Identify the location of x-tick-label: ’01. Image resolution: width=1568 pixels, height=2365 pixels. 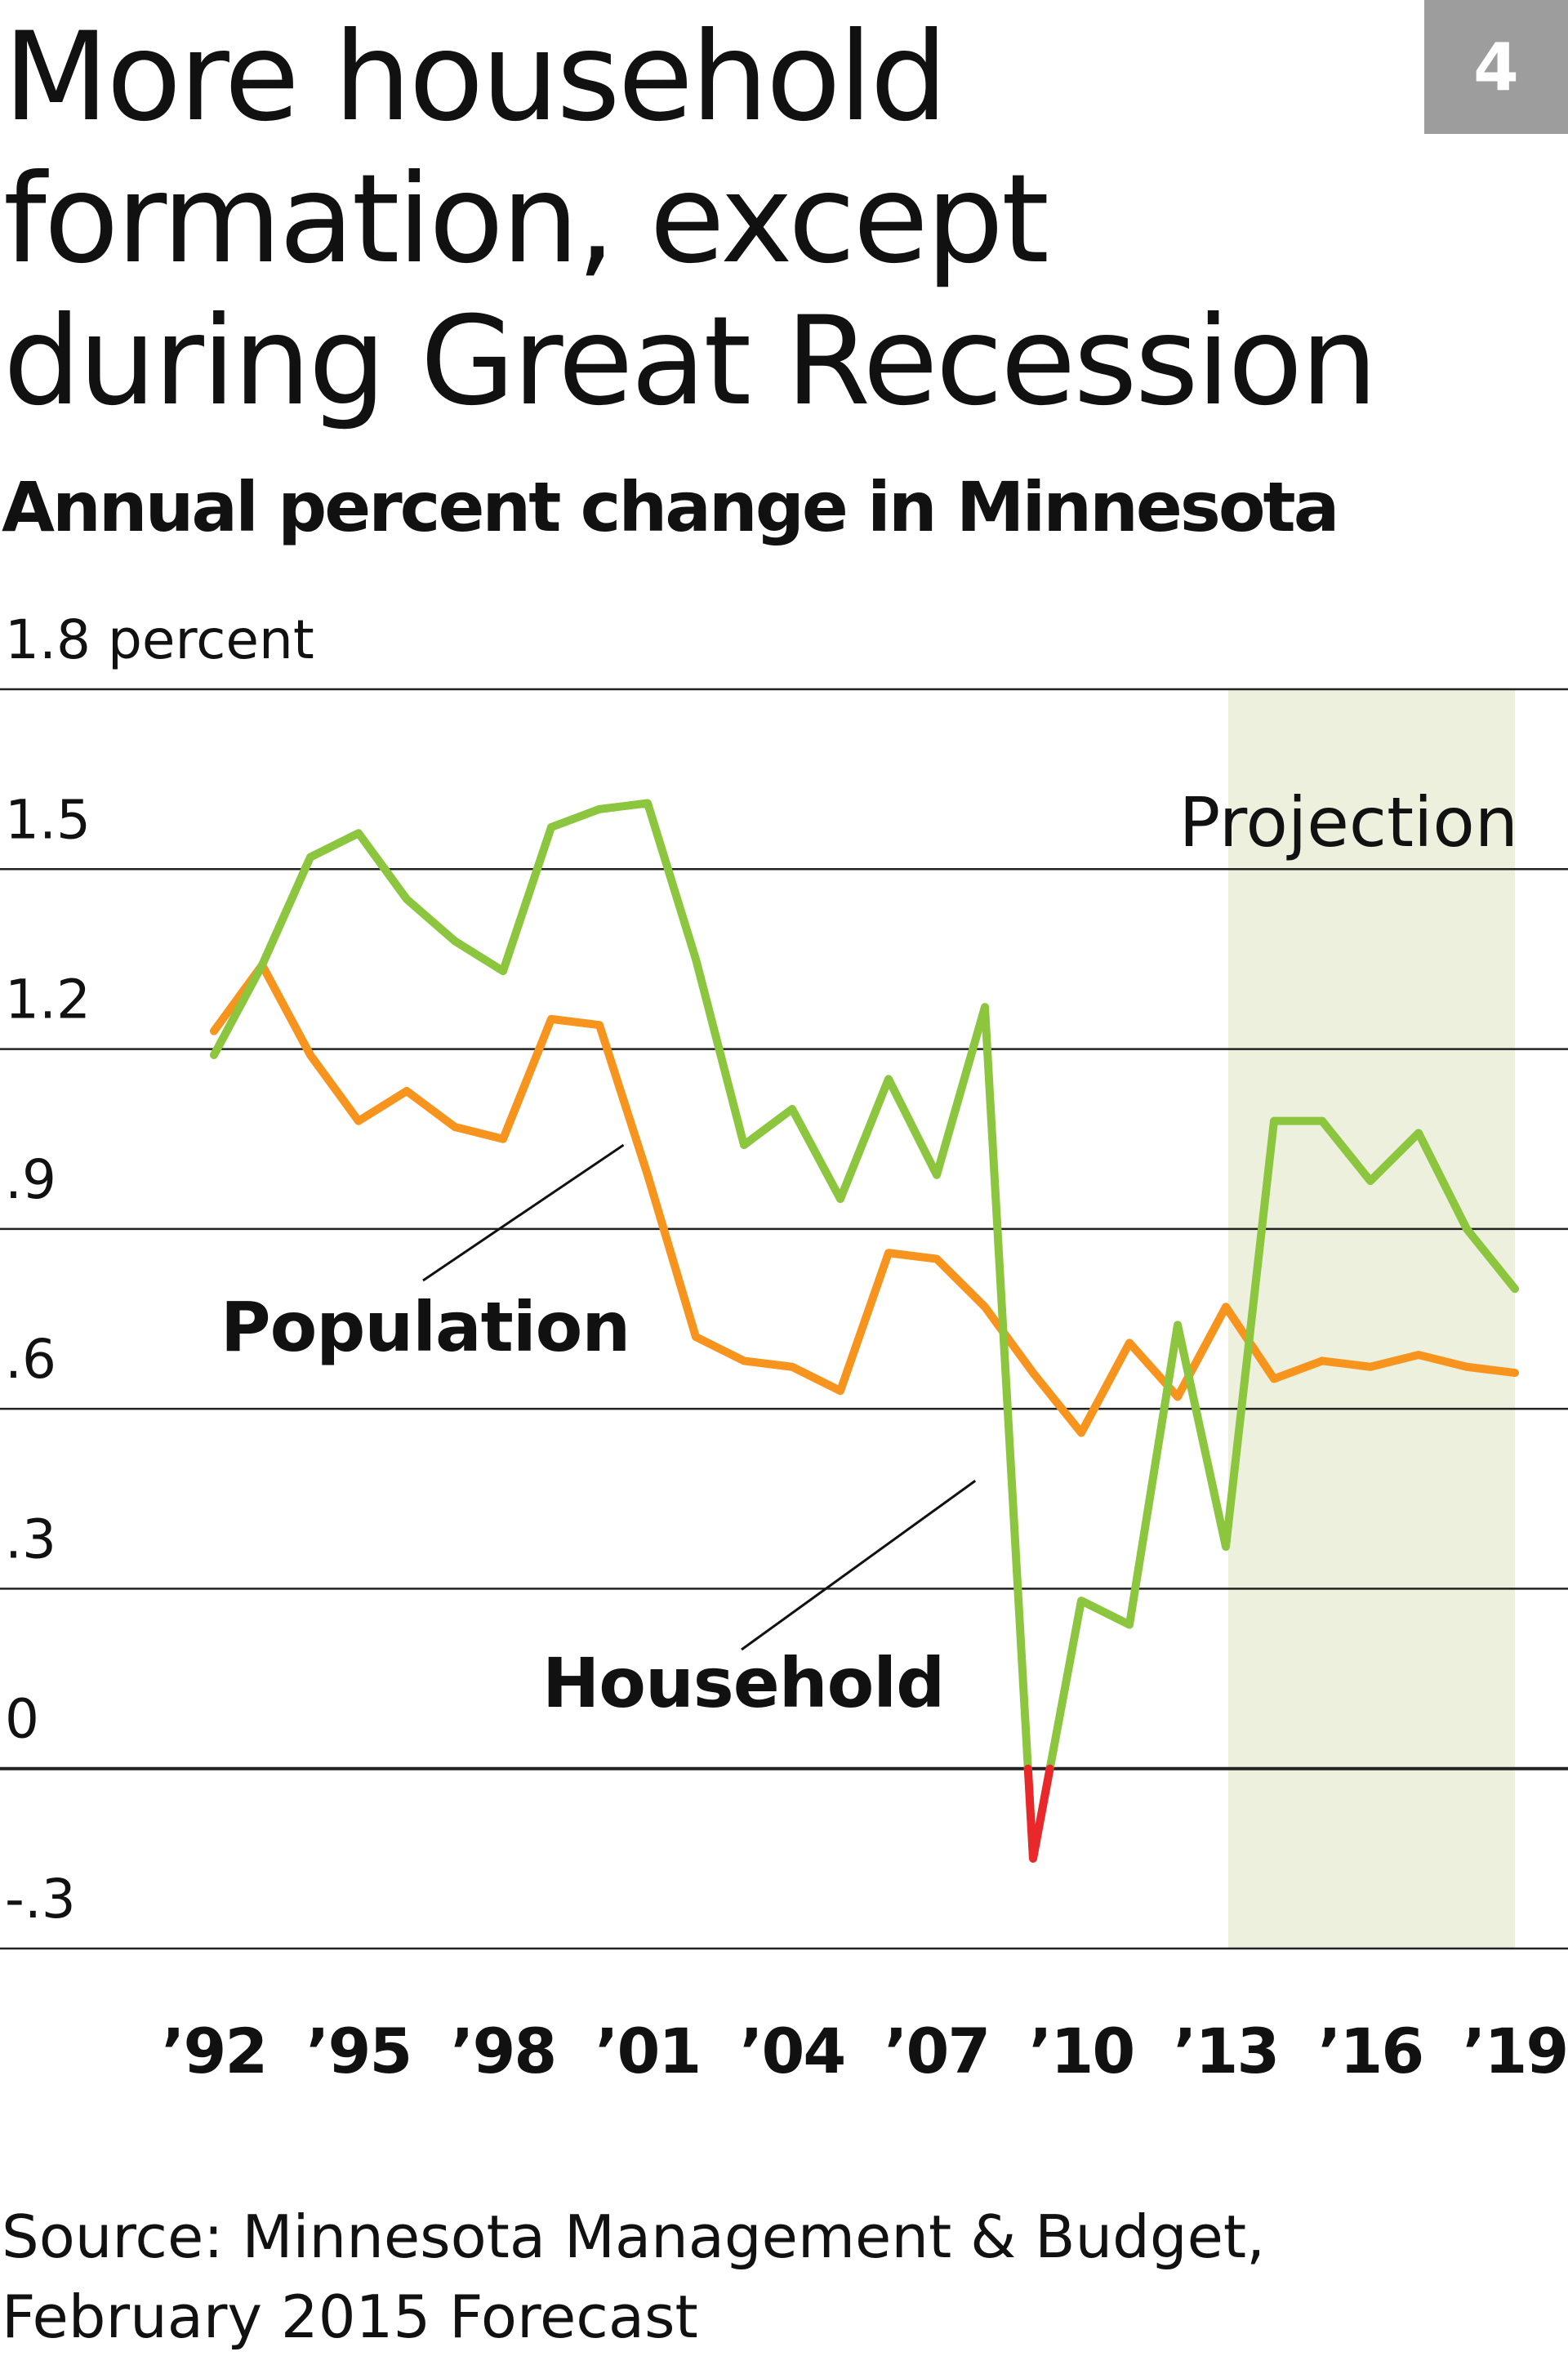
(648, 2051).